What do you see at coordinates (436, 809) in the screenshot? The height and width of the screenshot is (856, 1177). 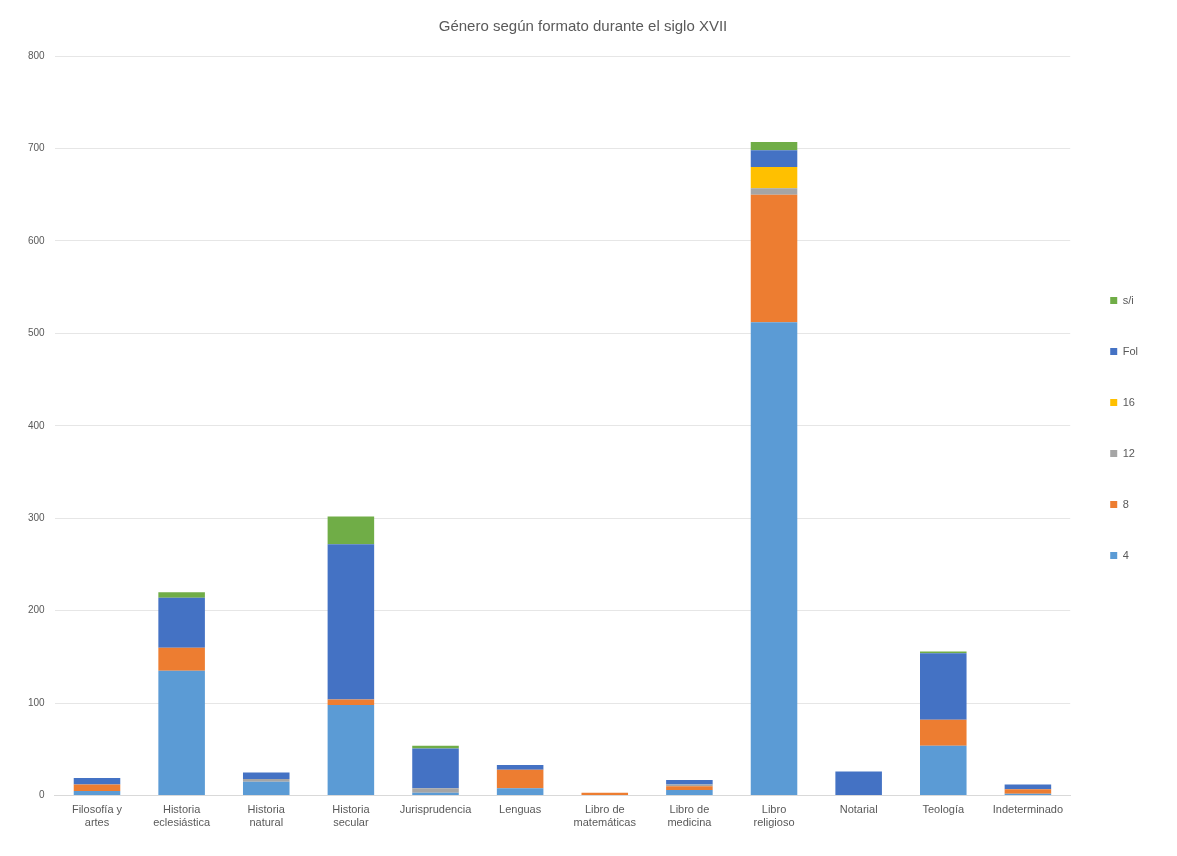 I see `x-tick-label: Jurisprudencia` at bounding box center [436, 809].